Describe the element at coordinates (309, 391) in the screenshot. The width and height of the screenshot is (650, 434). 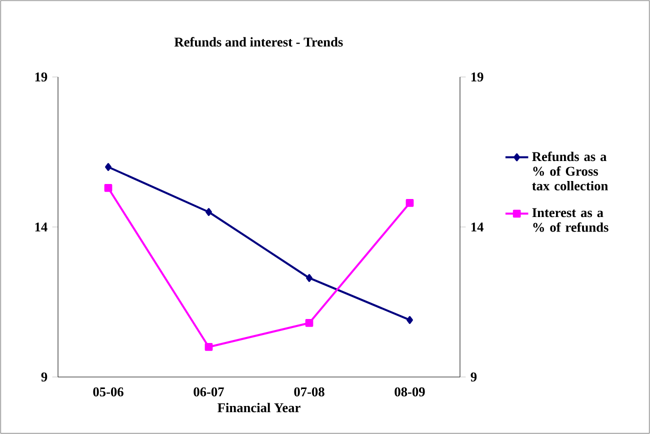
I see `x-tick-label: 07-08` at that location.